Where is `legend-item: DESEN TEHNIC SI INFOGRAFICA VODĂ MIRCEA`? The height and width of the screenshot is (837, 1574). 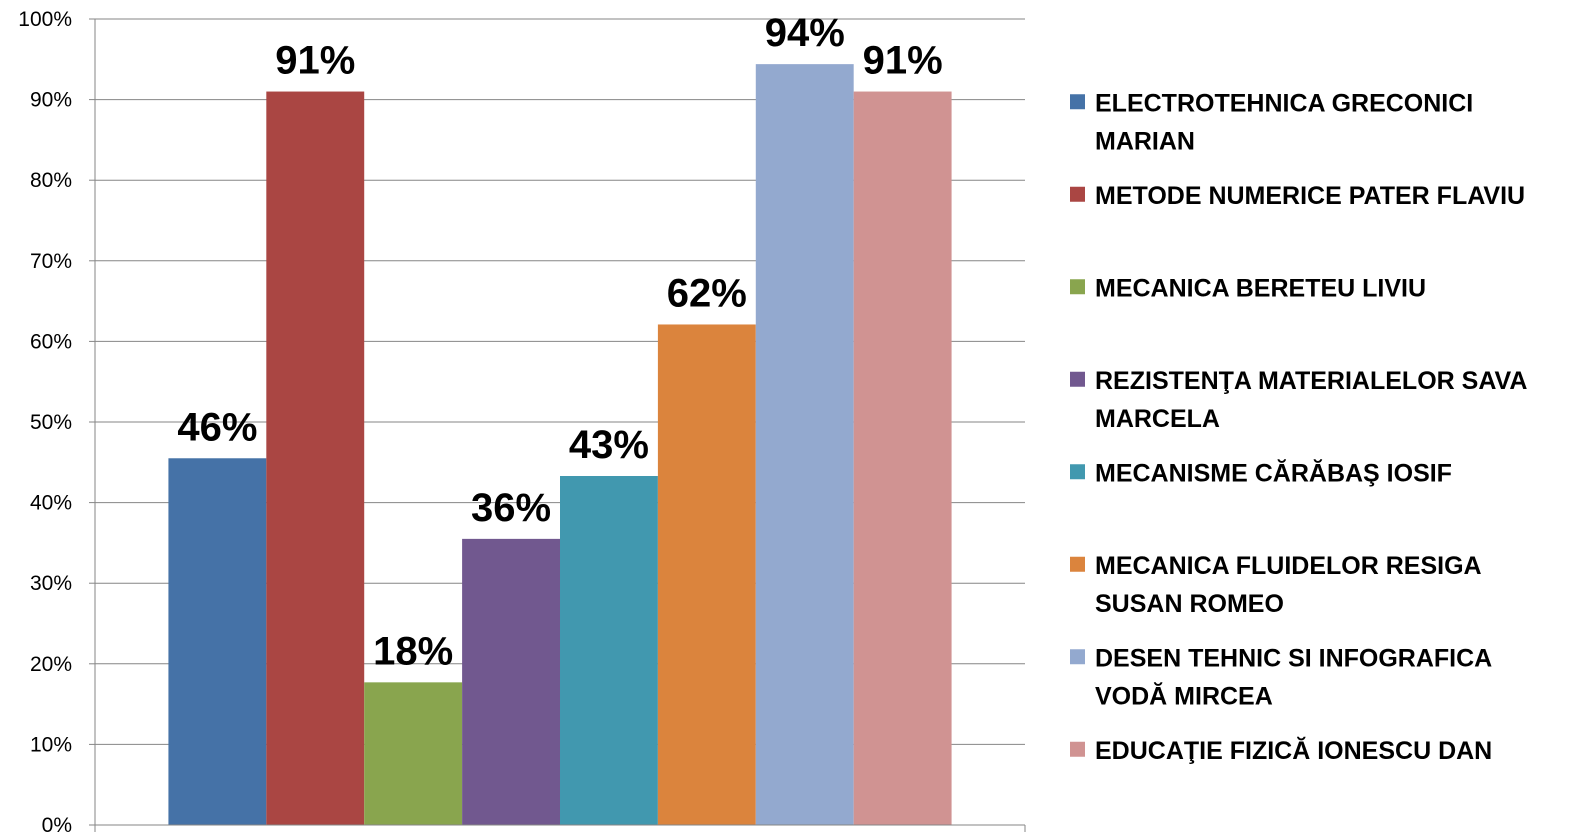
legend-item: DESEN TEHNIC SI INFOGRAFICA VODĂ MIRCEA is located at coordinates (1281, 677).